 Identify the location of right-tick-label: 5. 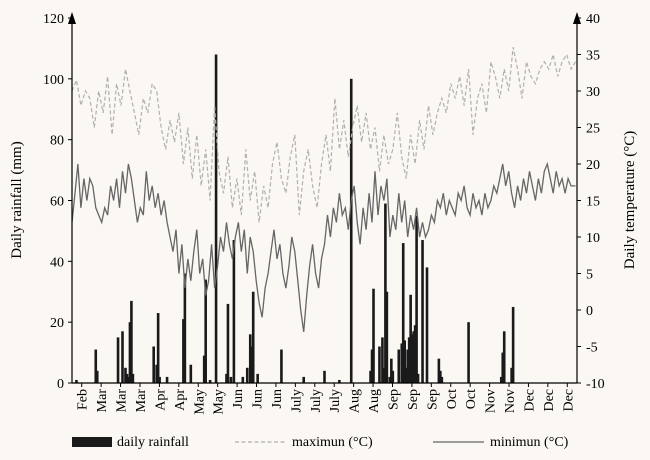
(589, 275).